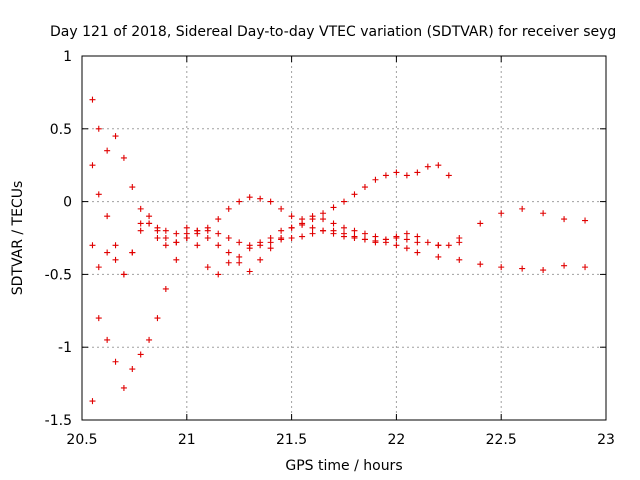 The image size is (640, 480). Describe the element at coordinates (61, 130) in the screenshot. I see `y-tick-label: 0.5` at that location.